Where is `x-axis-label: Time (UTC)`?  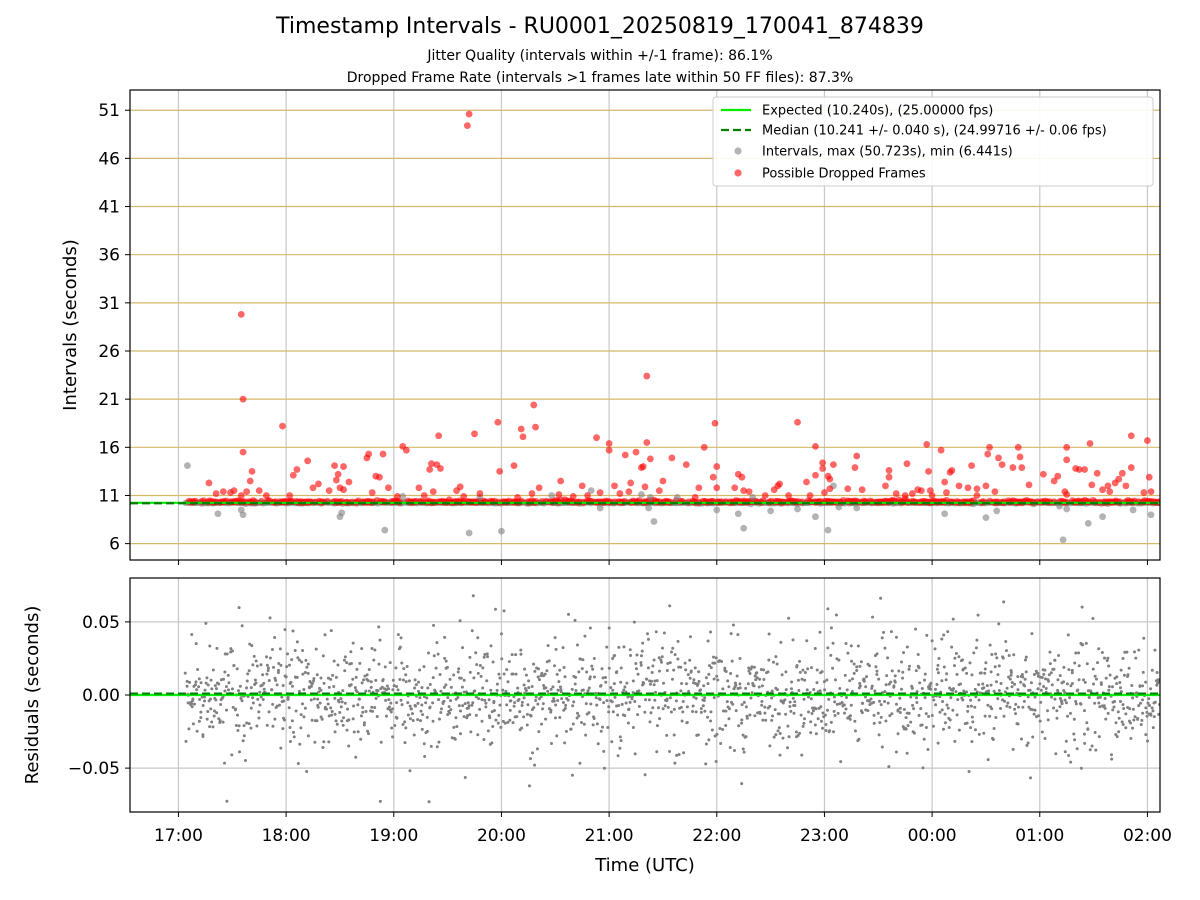
x-axis-label: Time (UTC) is located at coordinates (644, 865).